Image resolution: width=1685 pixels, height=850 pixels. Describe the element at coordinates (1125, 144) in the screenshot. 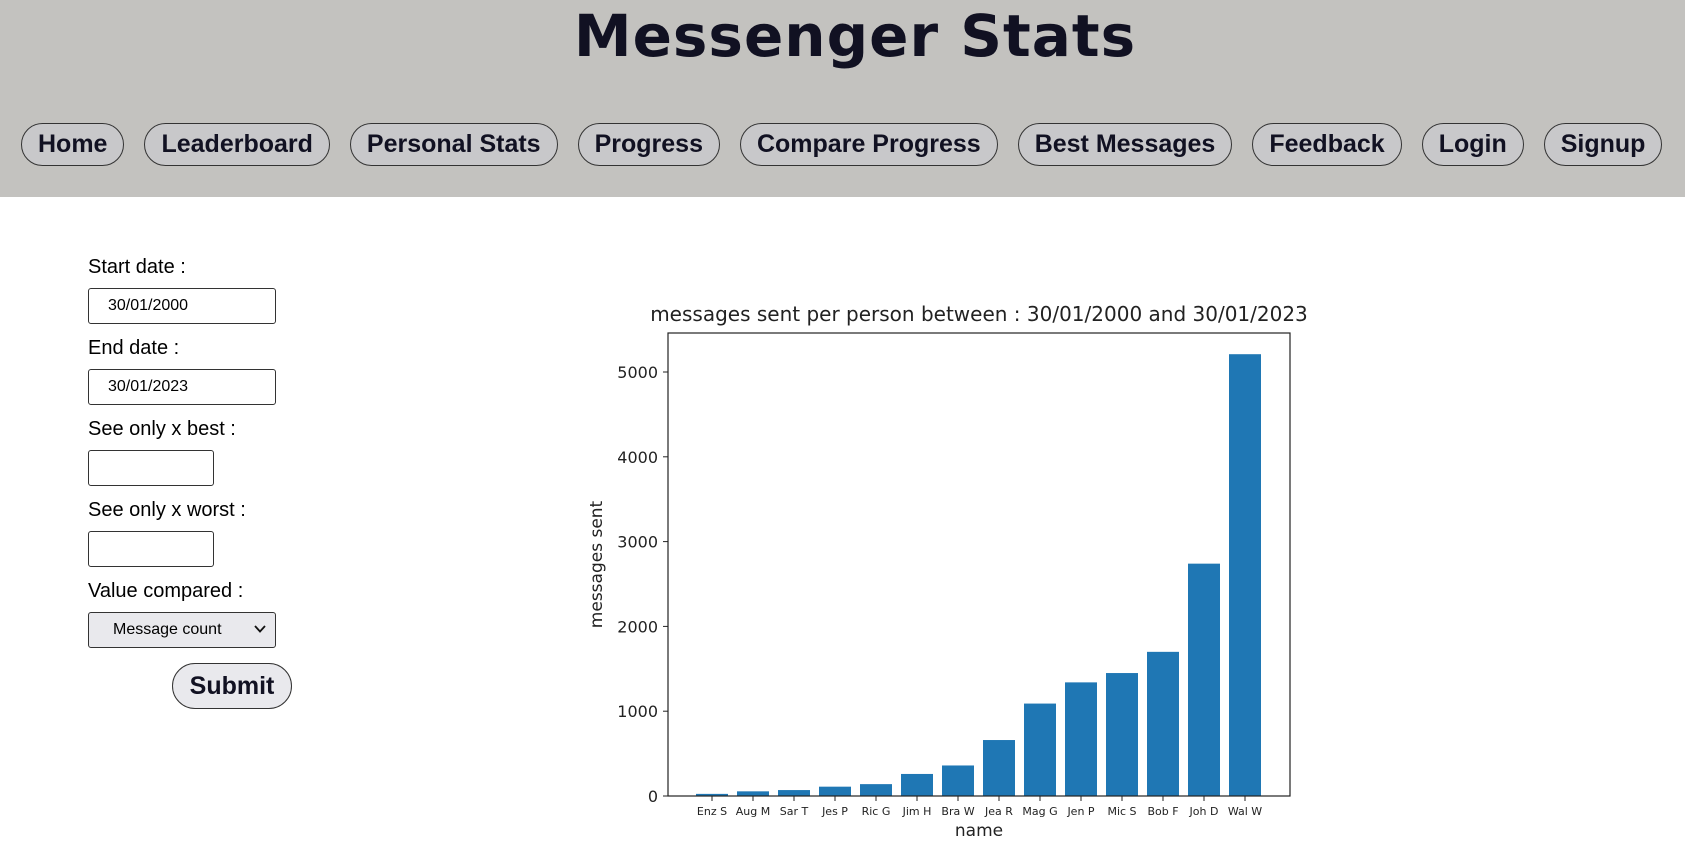

I see `nav-best-messages-button: Best Messages` at that location.